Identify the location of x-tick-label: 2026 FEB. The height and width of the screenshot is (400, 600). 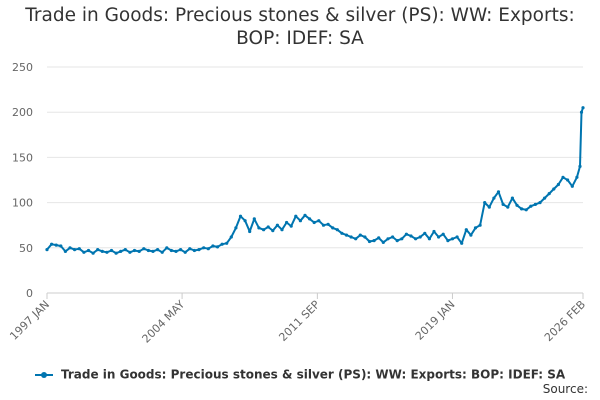
(565, 321).